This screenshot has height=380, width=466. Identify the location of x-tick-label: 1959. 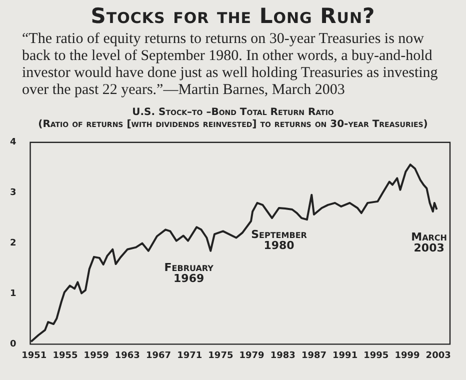
(96, 355).